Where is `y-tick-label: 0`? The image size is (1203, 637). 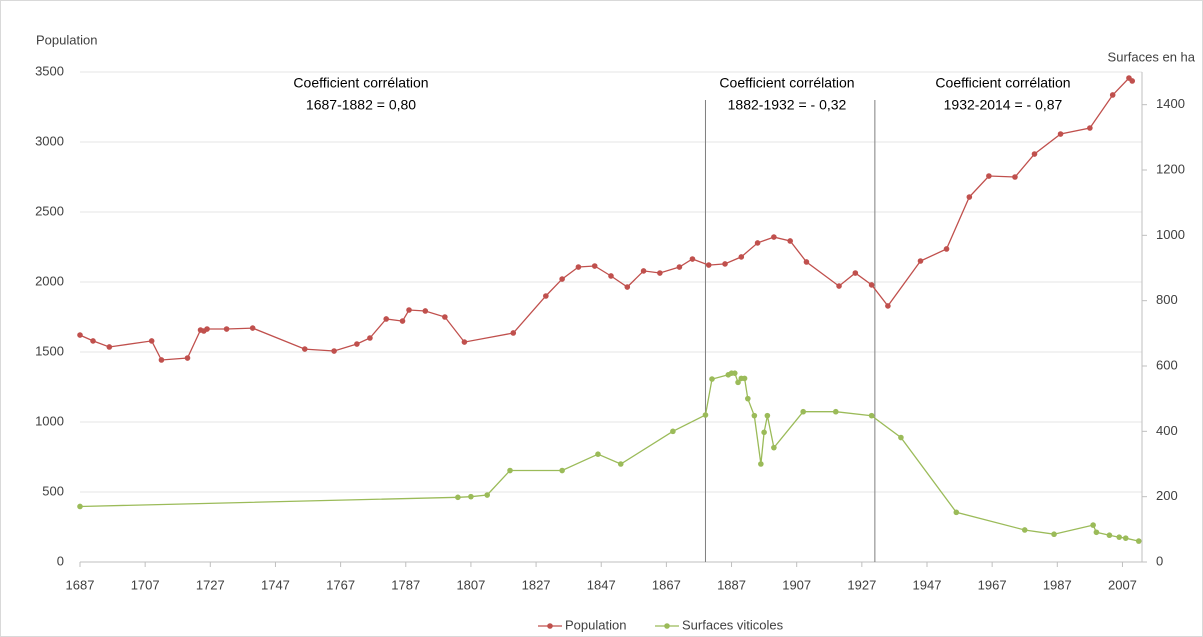
y-tick-label: 0 is located at coordinates (60, 560).